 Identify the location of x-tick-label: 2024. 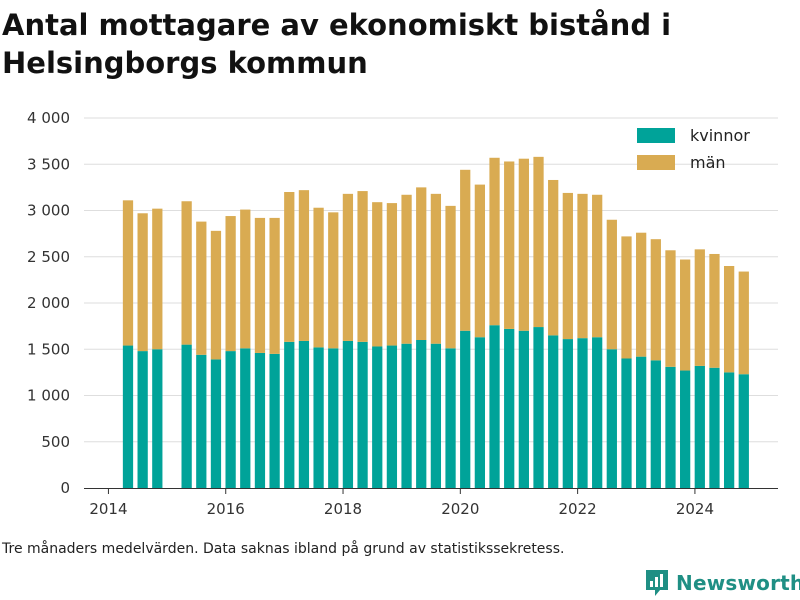
(695, 509).